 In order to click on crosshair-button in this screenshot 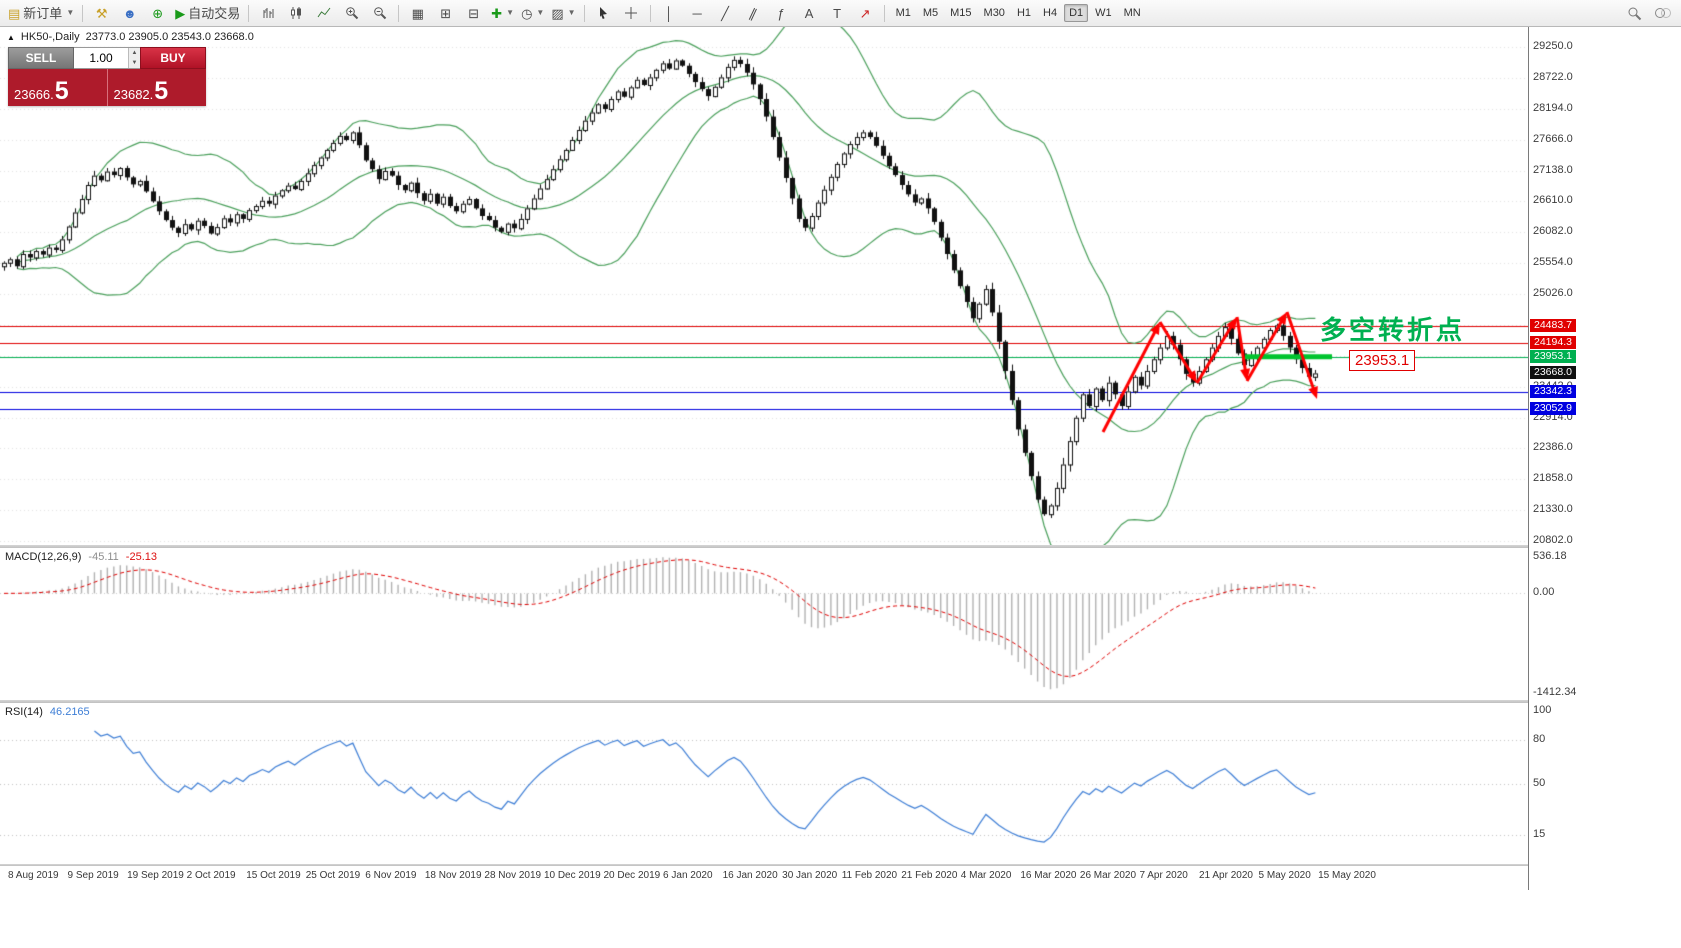, I will do `click(631, 13)`.